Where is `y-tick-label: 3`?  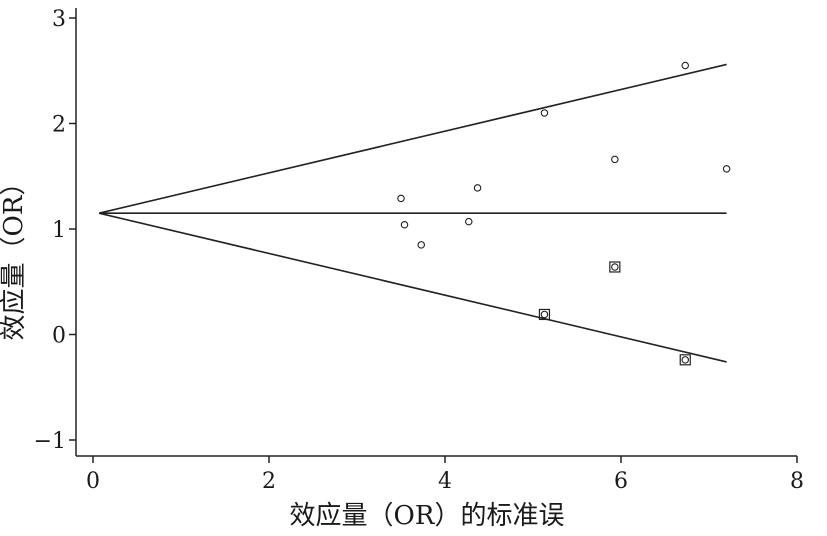
y-tick-label: 3 is located at coordinates (59, 19).